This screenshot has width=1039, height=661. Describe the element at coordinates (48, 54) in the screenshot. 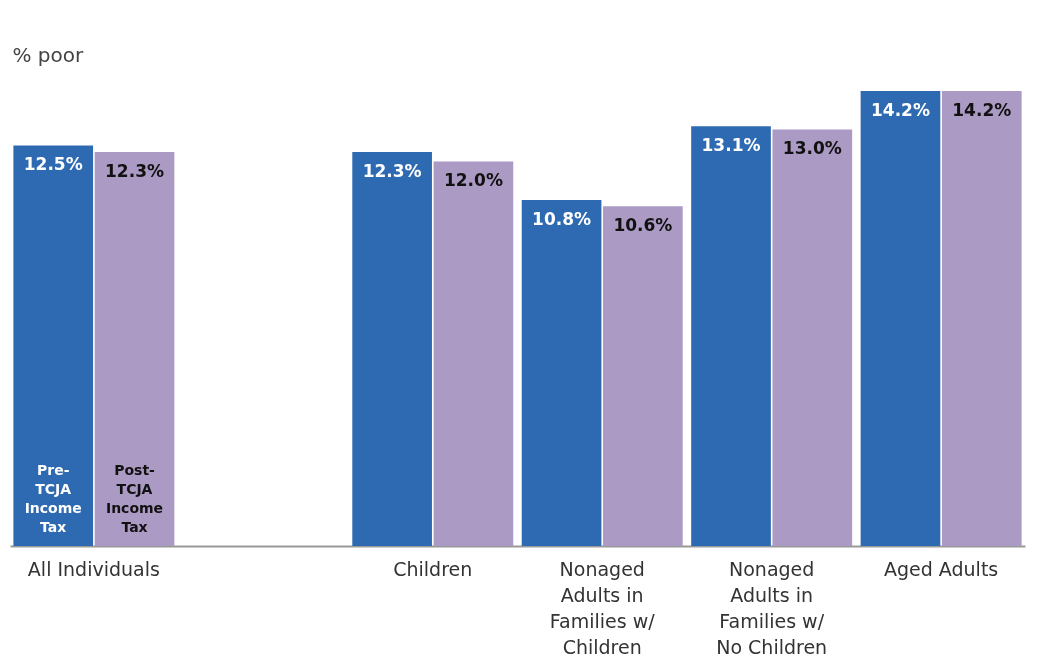

I see `y-axis-title: % poor` at that location.